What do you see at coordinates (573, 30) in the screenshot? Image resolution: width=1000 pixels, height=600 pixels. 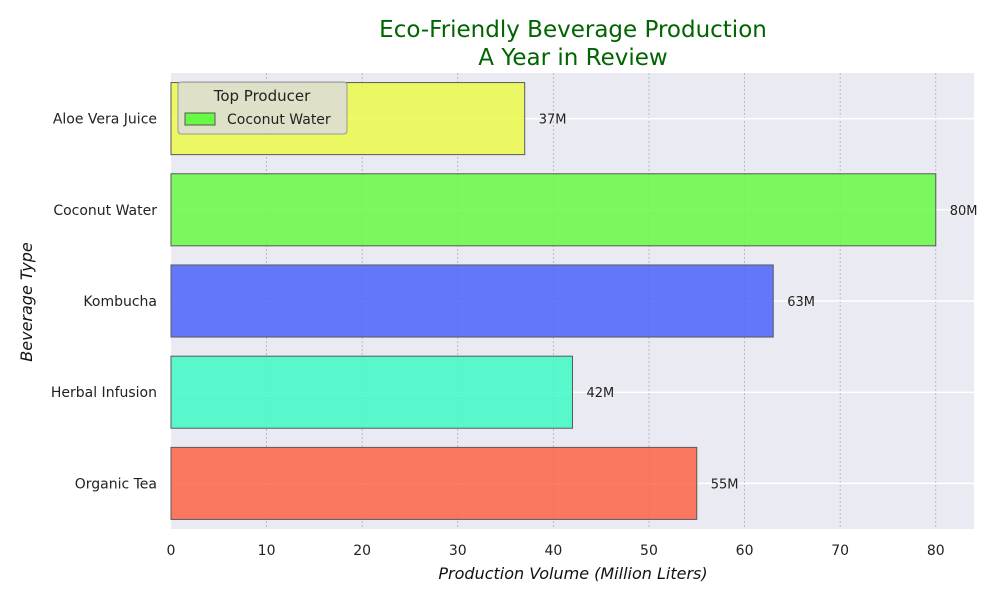 I see `chart-title-line-1: Eco-Friendly Beverage Production` at bounding box center [573, 30].